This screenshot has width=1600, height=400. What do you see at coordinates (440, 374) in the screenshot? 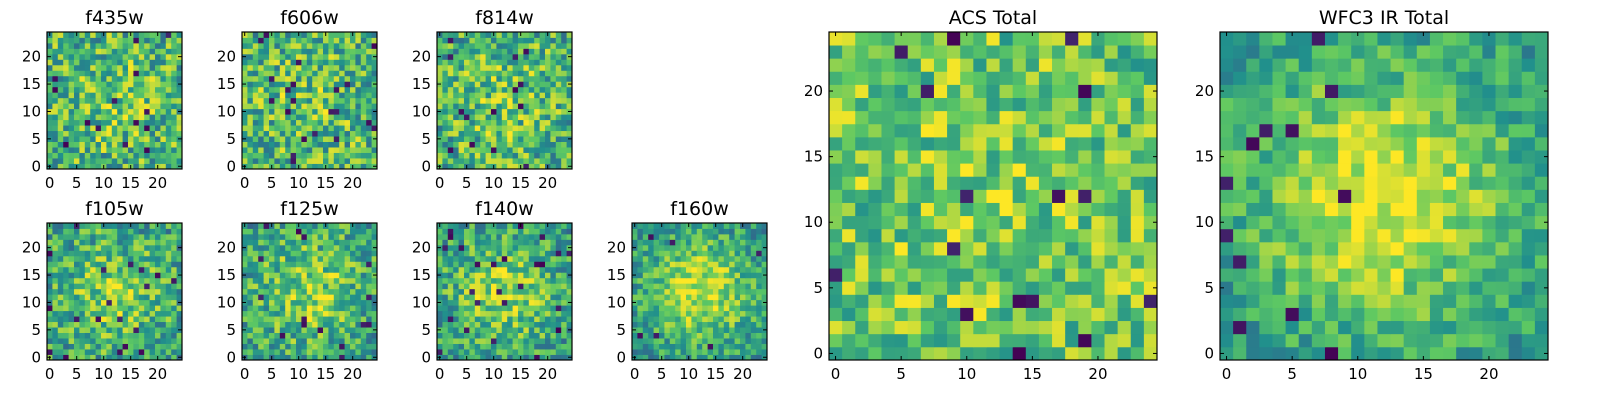
I see `x-tick-label: 0` at bounding box center [440, 374].